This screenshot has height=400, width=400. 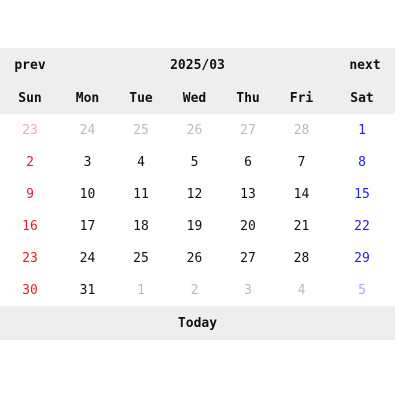 I want to click on day-cell-other-month: 28, so click(x=301, y=130).